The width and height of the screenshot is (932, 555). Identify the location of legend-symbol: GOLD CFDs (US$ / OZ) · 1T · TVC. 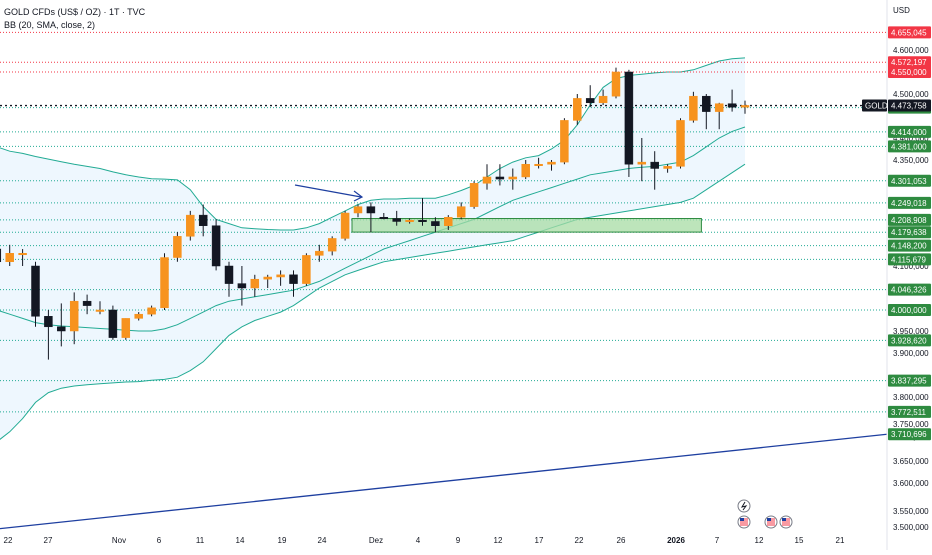
(75, 12).